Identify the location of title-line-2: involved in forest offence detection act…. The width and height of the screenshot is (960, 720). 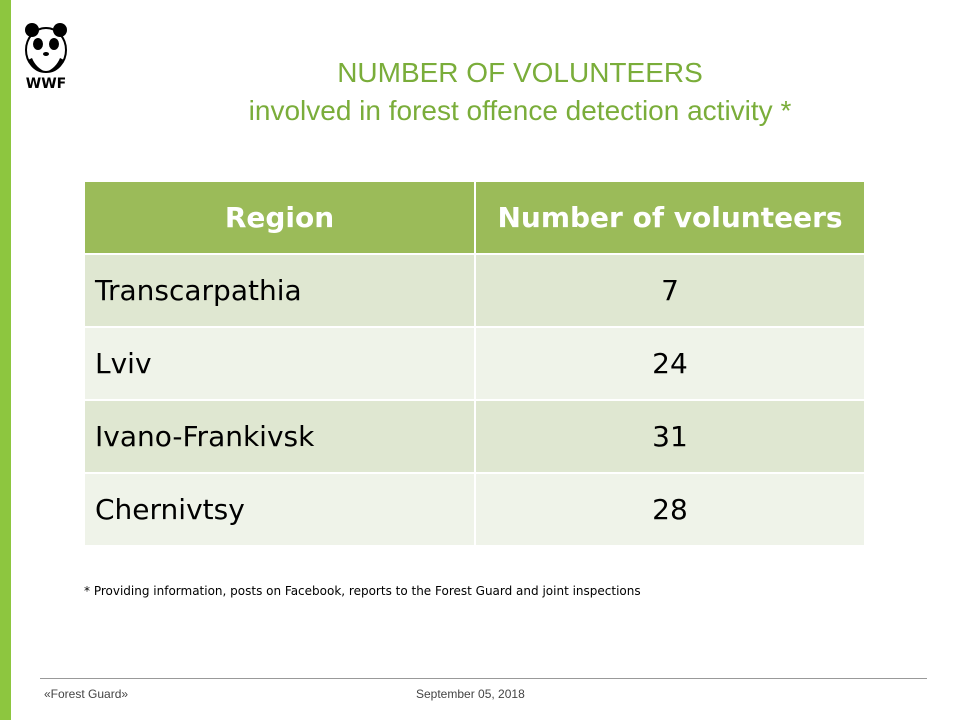
(520, 110).